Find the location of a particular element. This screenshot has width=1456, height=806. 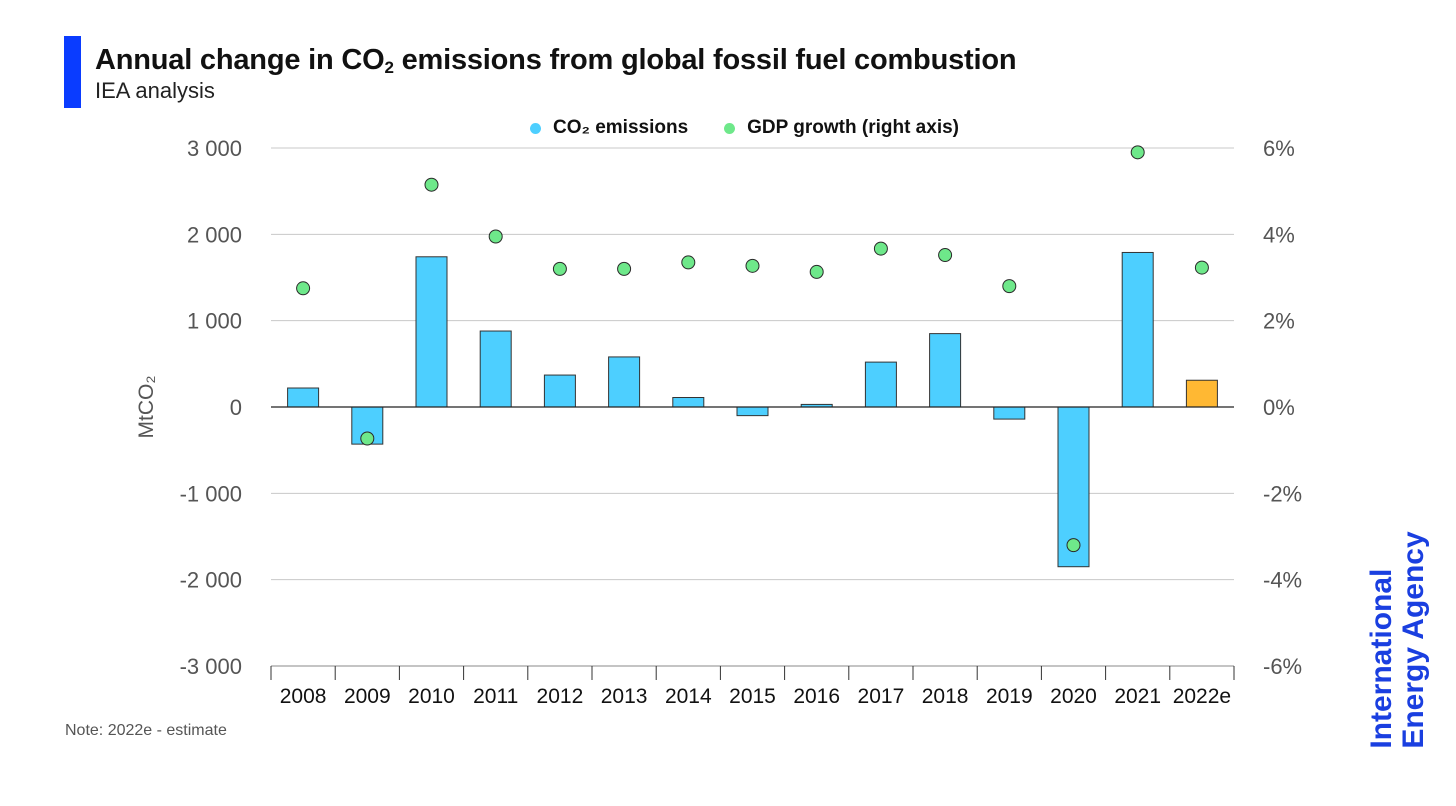

gdp-point-2011 is located at coordinates (495, 236).